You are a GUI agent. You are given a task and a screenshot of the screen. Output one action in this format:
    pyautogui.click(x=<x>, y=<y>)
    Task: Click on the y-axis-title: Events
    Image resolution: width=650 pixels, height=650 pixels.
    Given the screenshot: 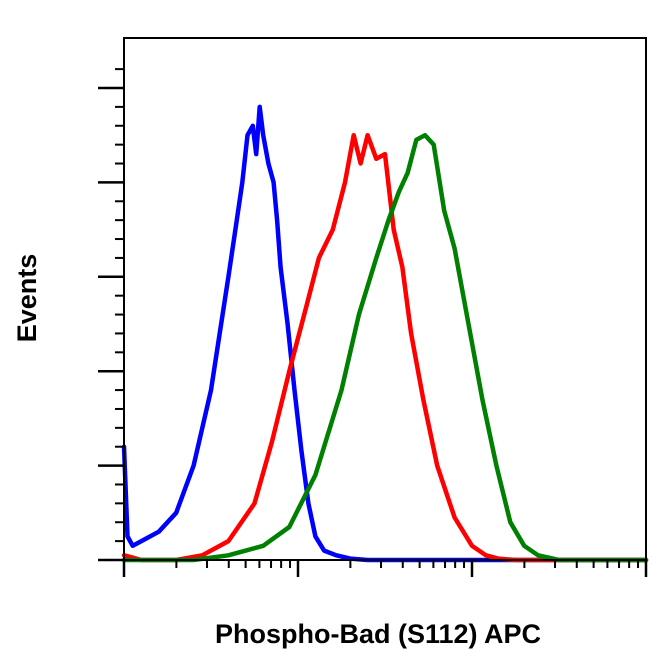 What is the action you would take?
    pyautogui.click(x=27, y=298)
    